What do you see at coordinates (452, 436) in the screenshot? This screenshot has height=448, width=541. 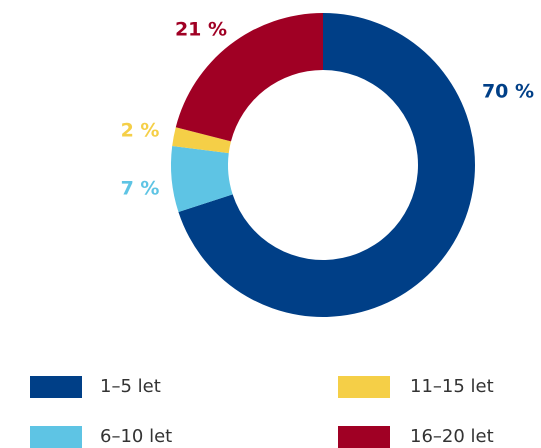 I see `legend-label: 16–20 let` at bounding box center [452, 436].